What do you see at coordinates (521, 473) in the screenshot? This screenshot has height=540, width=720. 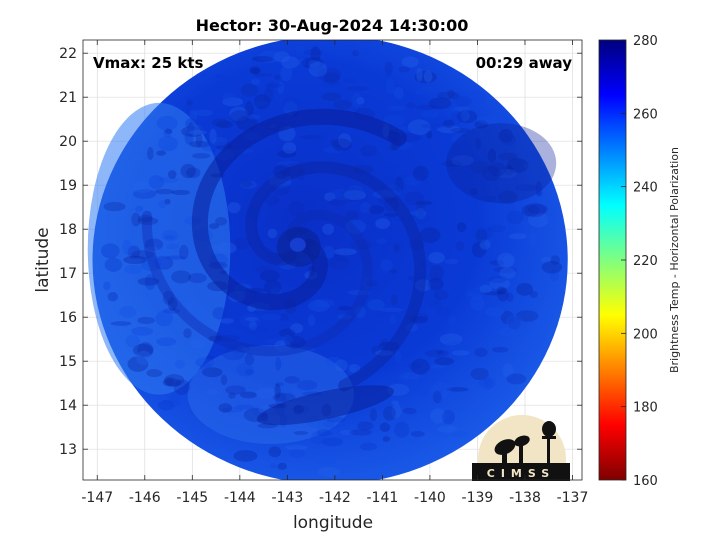 I see `logo-text: CIMSS` at bounding box center [521, 473].